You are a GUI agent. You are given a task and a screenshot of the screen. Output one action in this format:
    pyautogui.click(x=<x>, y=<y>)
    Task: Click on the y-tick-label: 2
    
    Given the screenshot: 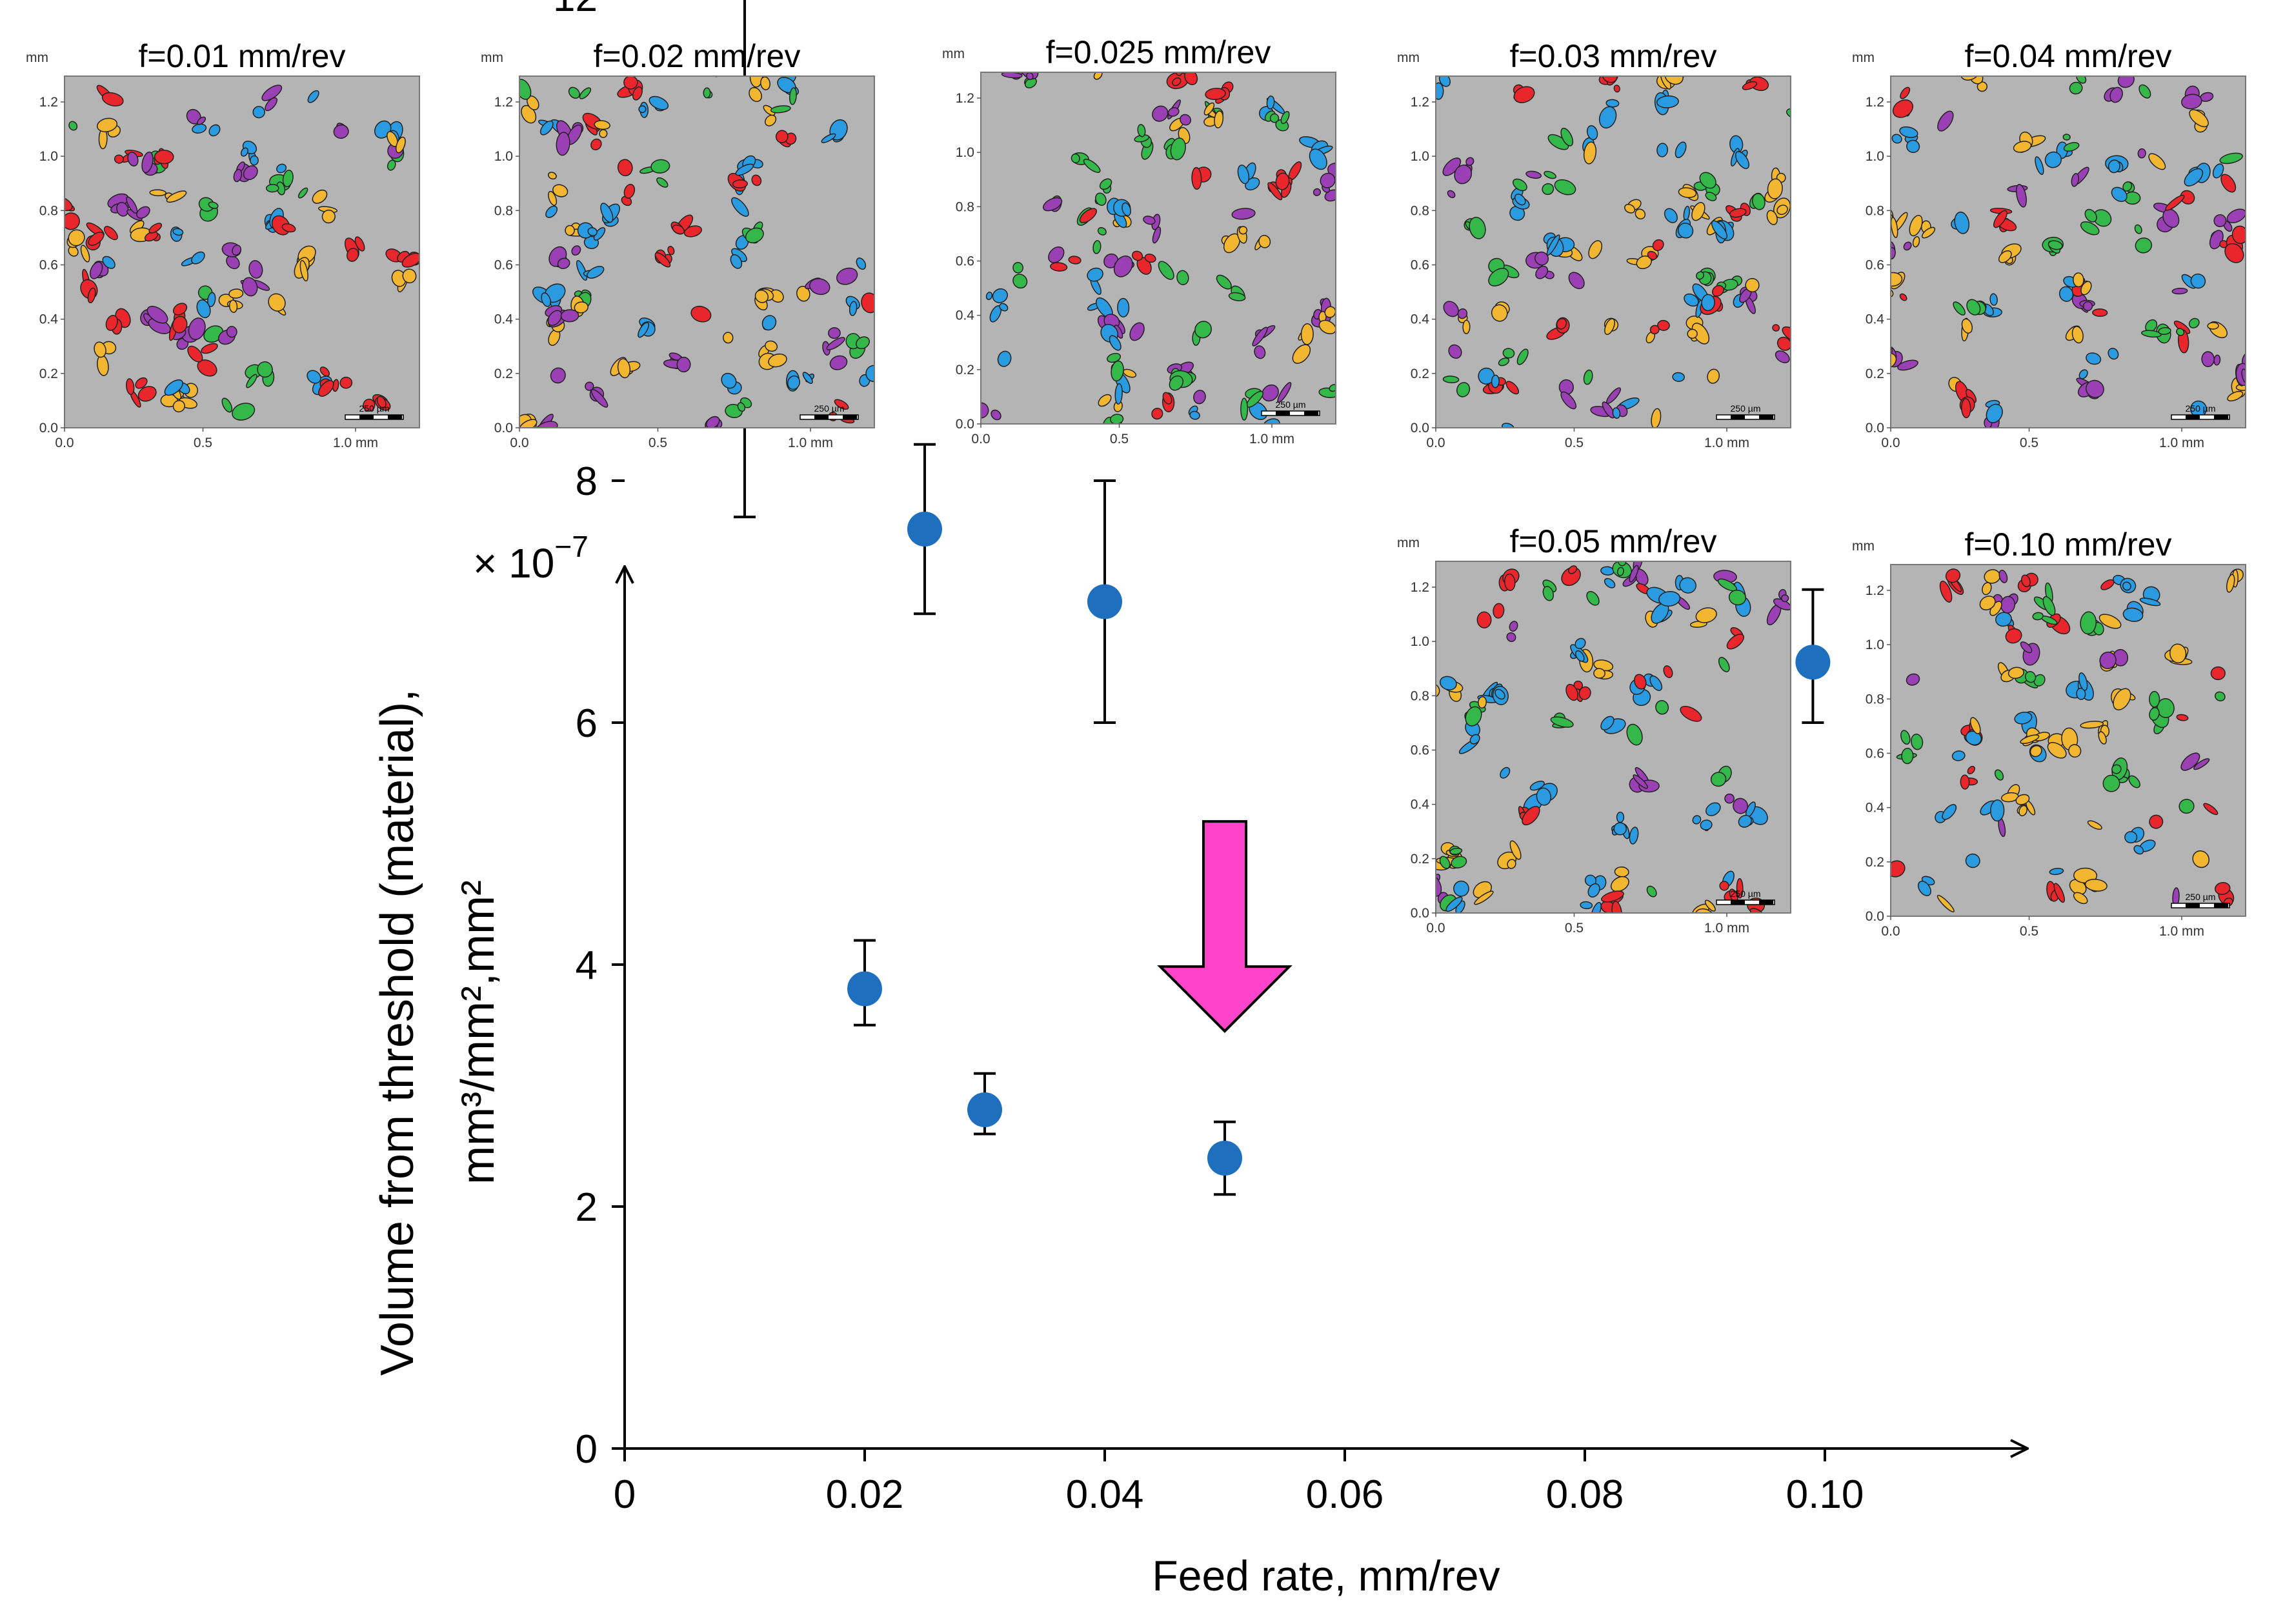 What is the action you would take?
    pyautogui.click(x=587, y=1207)
    